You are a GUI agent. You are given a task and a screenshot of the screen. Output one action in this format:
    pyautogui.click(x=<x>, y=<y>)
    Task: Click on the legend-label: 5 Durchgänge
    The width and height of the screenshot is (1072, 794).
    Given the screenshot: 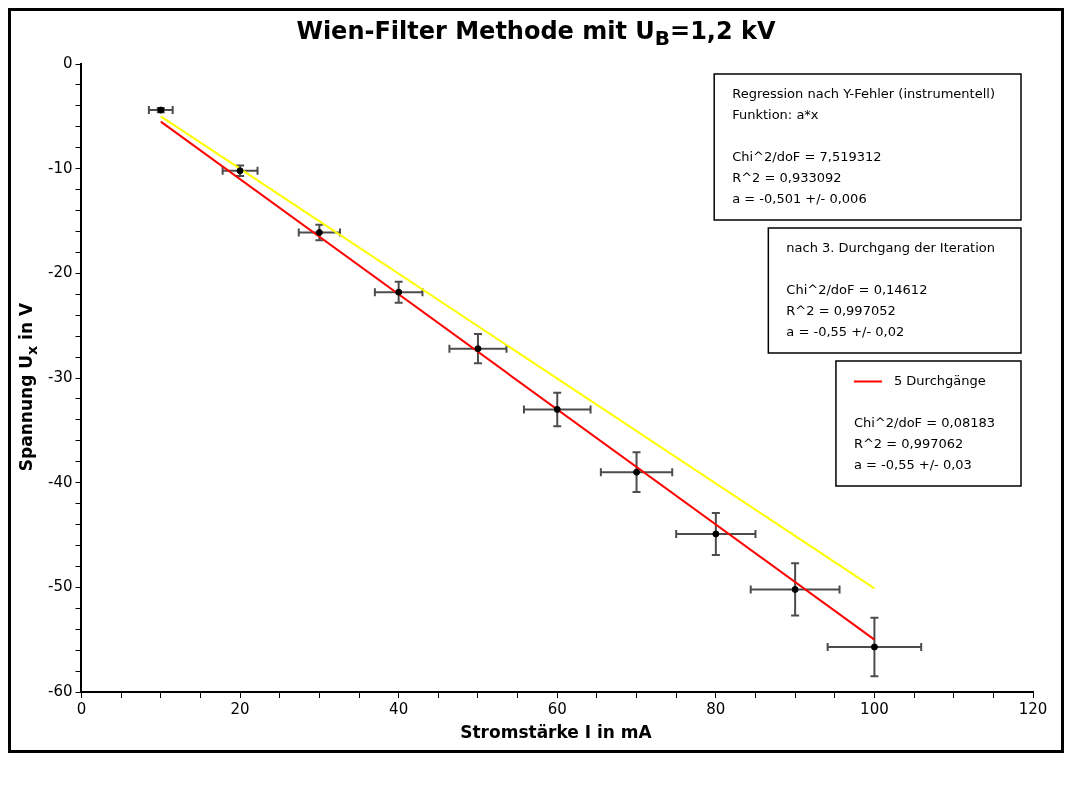 What is the action you would take?
    pyautogui.click(x=939, y=380)
    